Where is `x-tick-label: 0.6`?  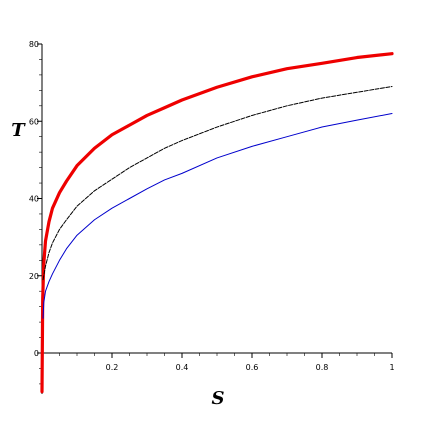
x-tick-label: 0.6 is located at coordinates (252, 367).